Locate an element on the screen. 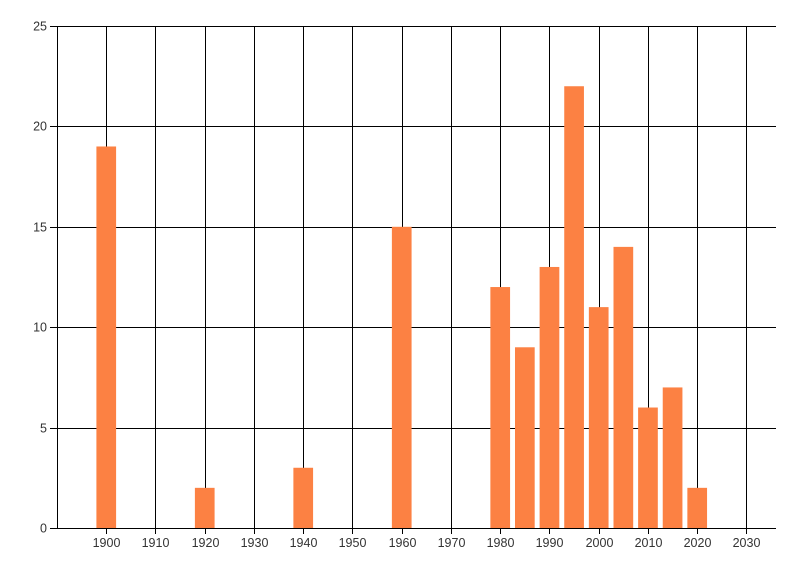 The width and height of the screenshot is (800, 576). x-tick-label: 2030 is located at coordinates (747, 543).